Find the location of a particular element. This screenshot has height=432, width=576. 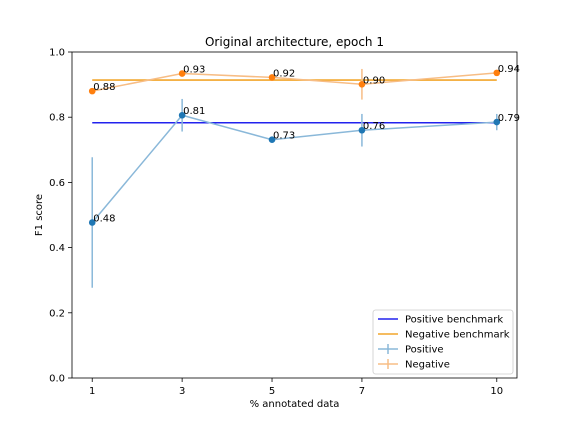

data-label-negative: 0.94 is located at coordinates (509, 69).